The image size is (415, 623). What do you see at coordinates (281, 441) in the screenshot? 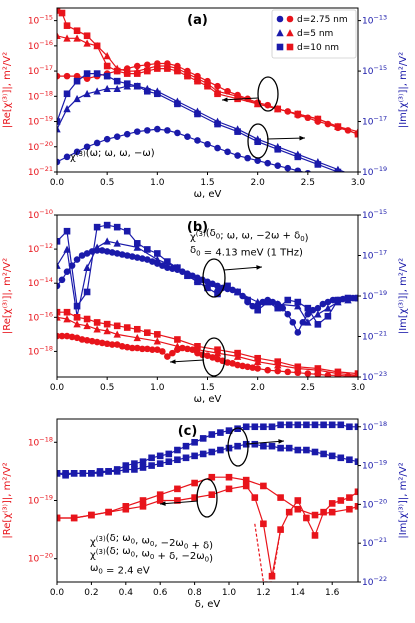
I see `arrow-c-right-head` at bounding box center [281, 441].